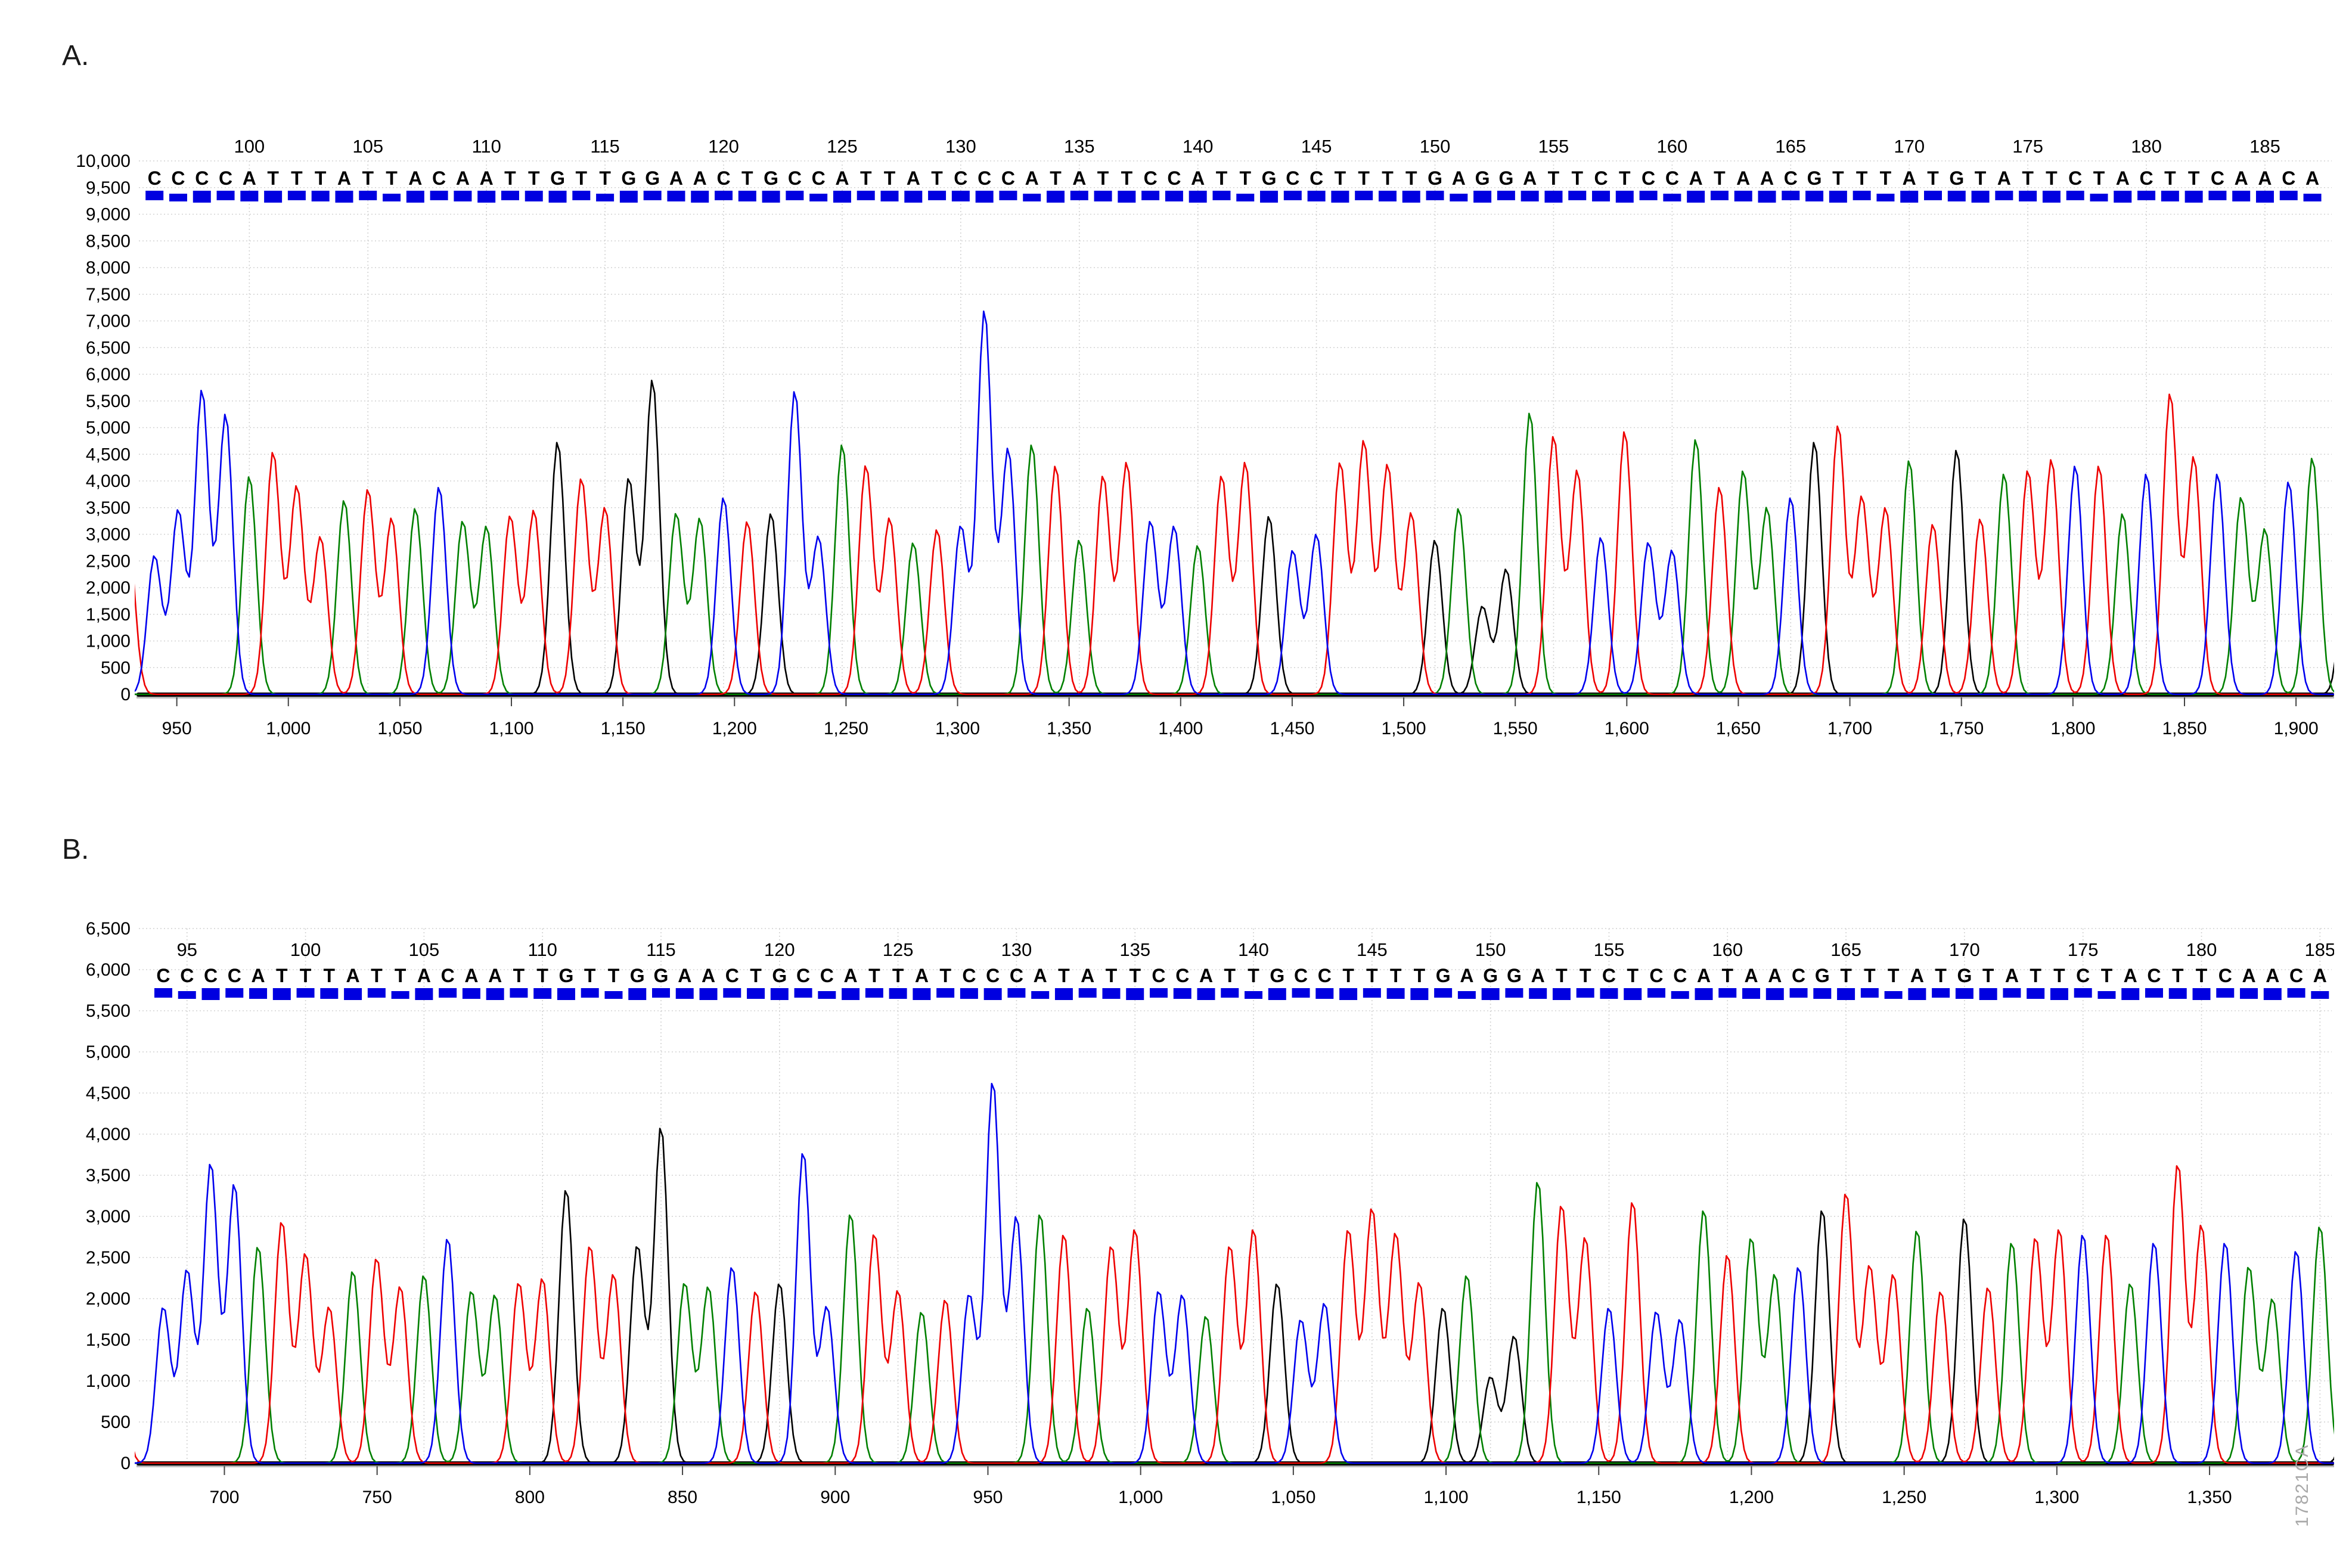  I want to click on y-tick-label: 4,500, so click(108, 1093).